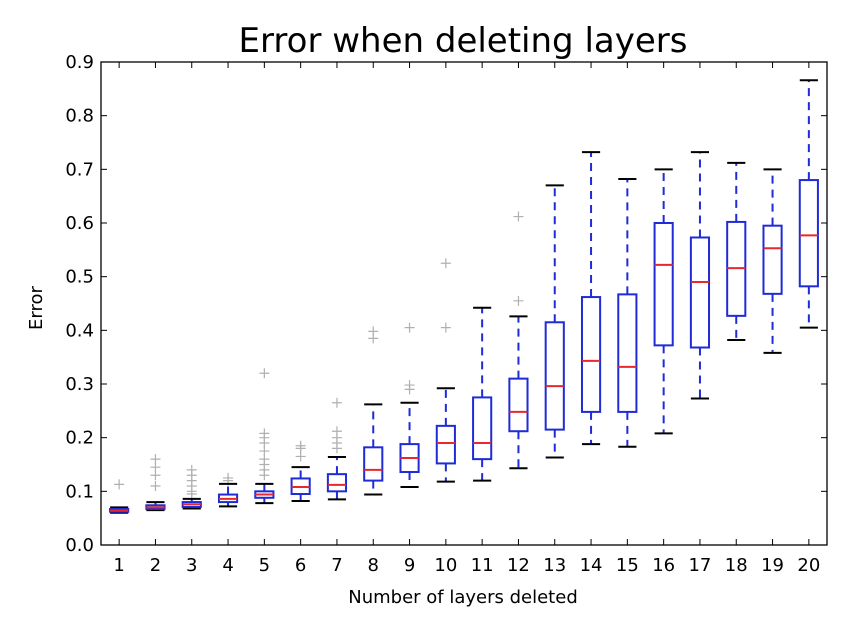 This screenshot has width=860, height=628. What do you see at coordinates (191, 565) in the screenshot?
I see `x-tick-label: 3` at bounding box center [191, 565].